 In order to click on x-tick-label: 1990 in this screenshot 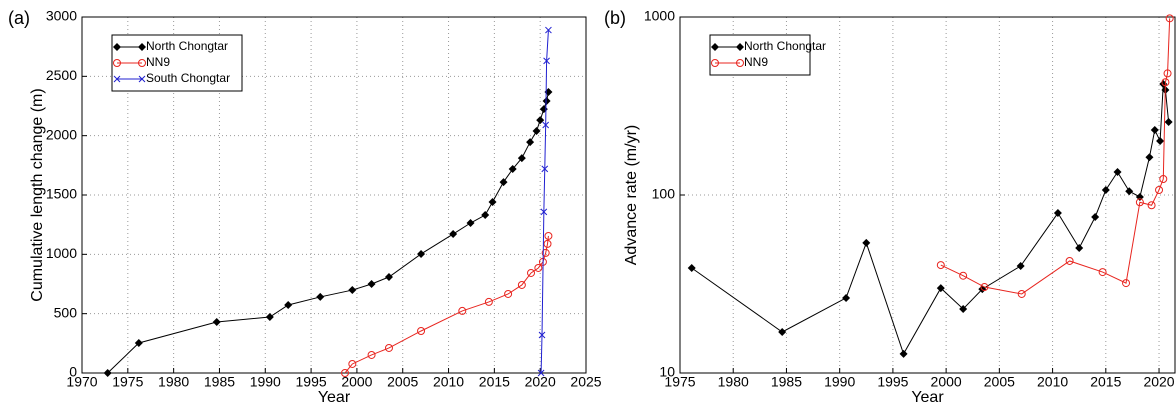, I will do `click(839, 382)`.